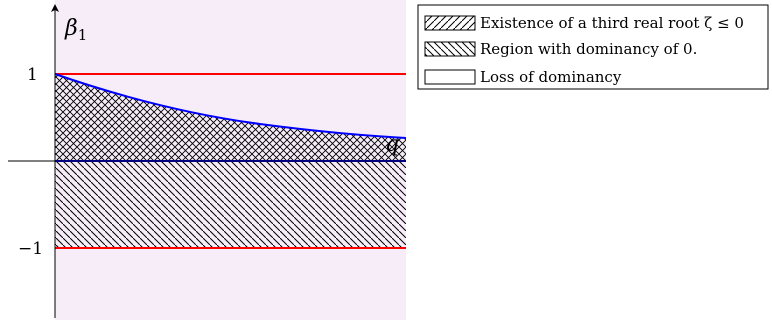 This screenshot has height=320, width=772. I want to click on blue-curve-boundary, so click(230, 106).